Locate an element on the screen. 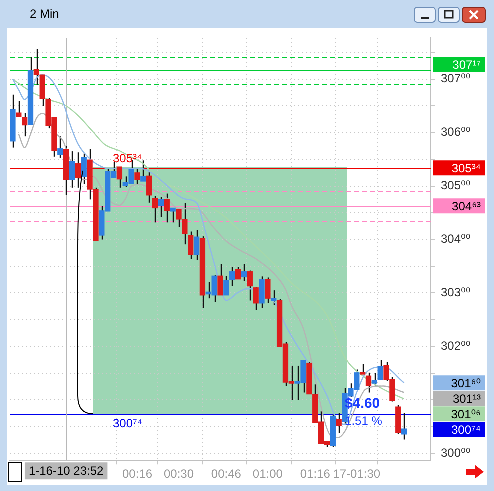 The image size is (494, 491). y-tick-label: 306⁰⁰ is located at coordinates (456, 132).